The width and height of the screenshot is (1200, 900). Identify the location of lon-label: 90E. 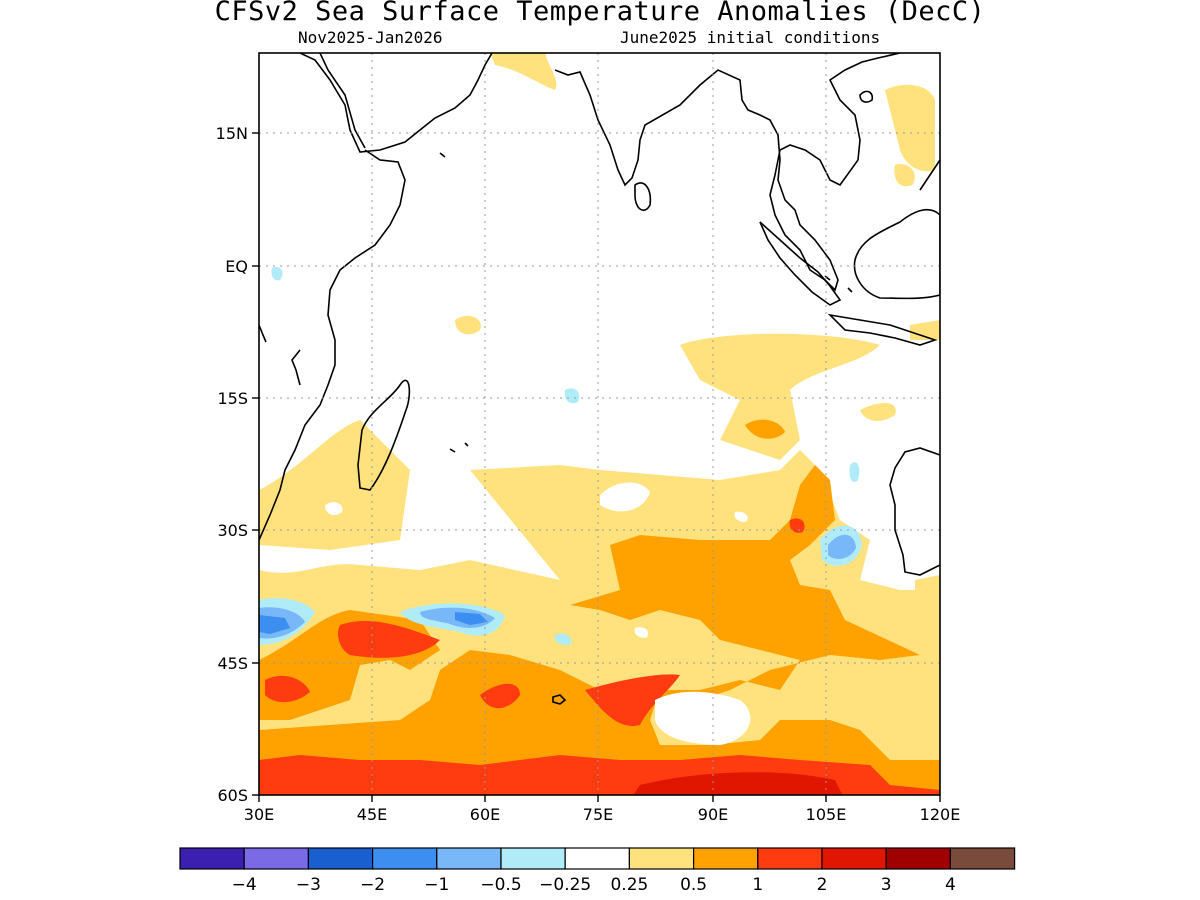
(713, 814).